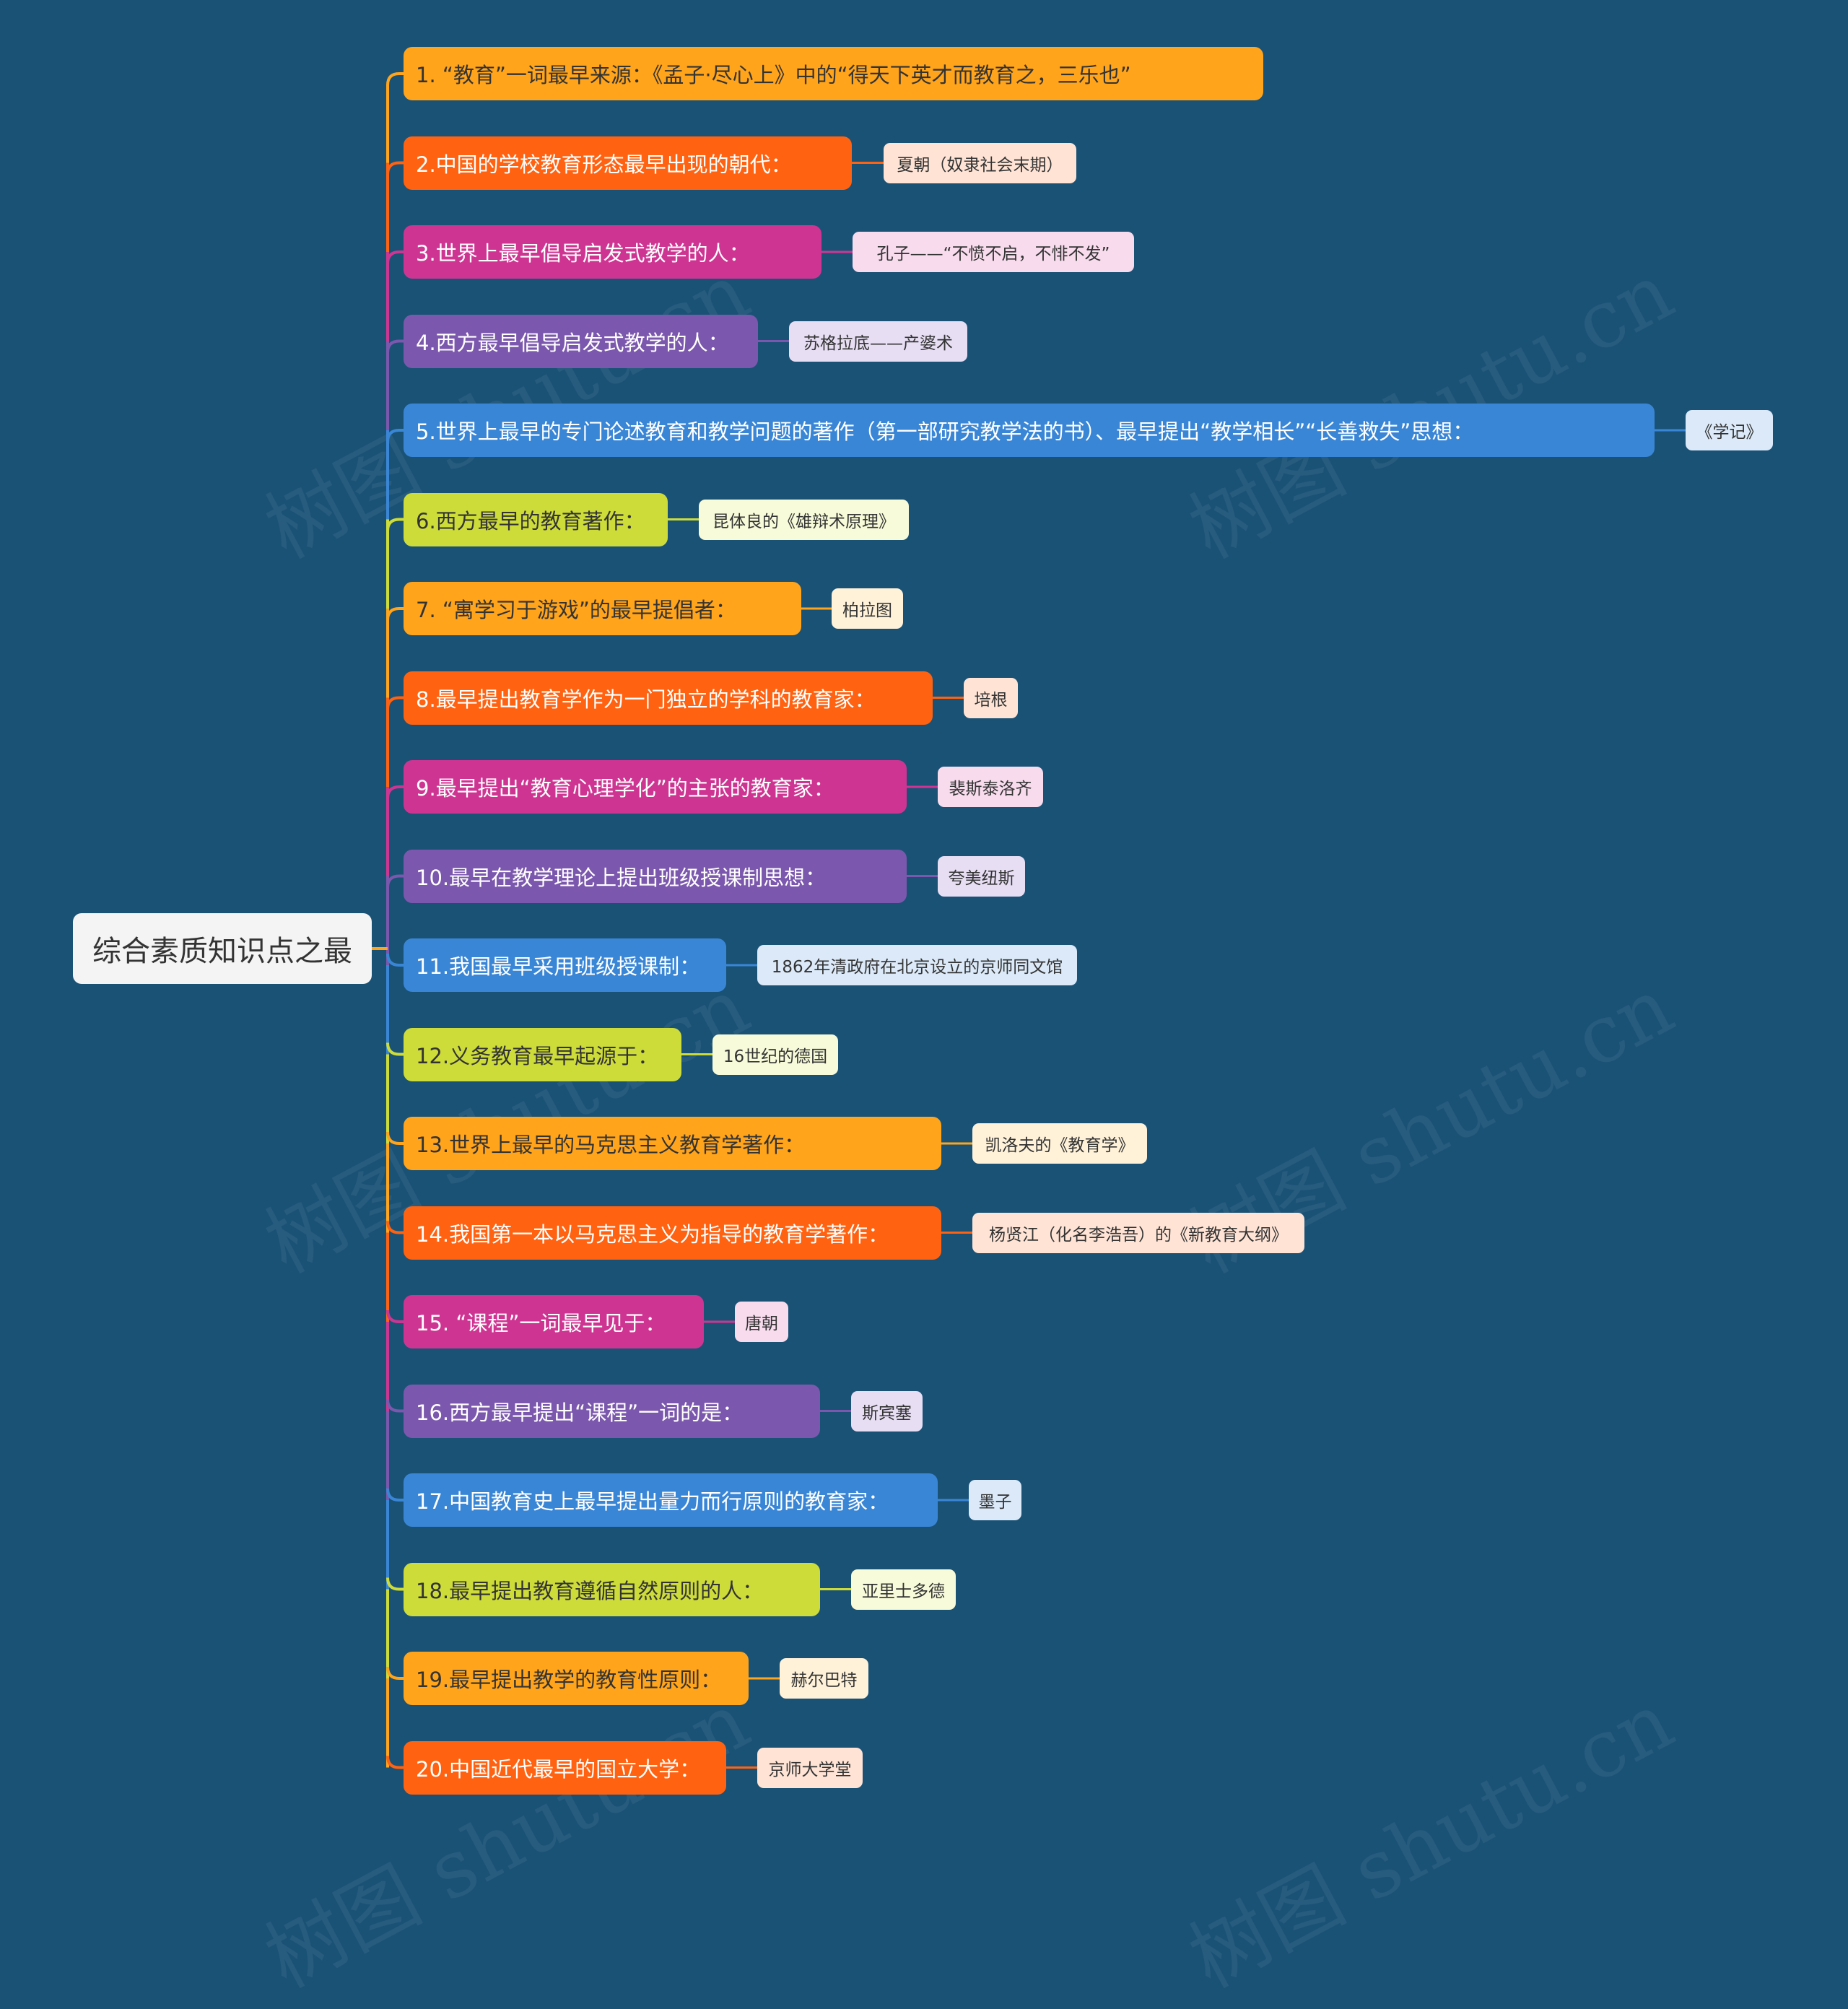  I want to click on leaf-topic-label: 孔子——“不愤不启，不悱不发”, so click(993, 254).